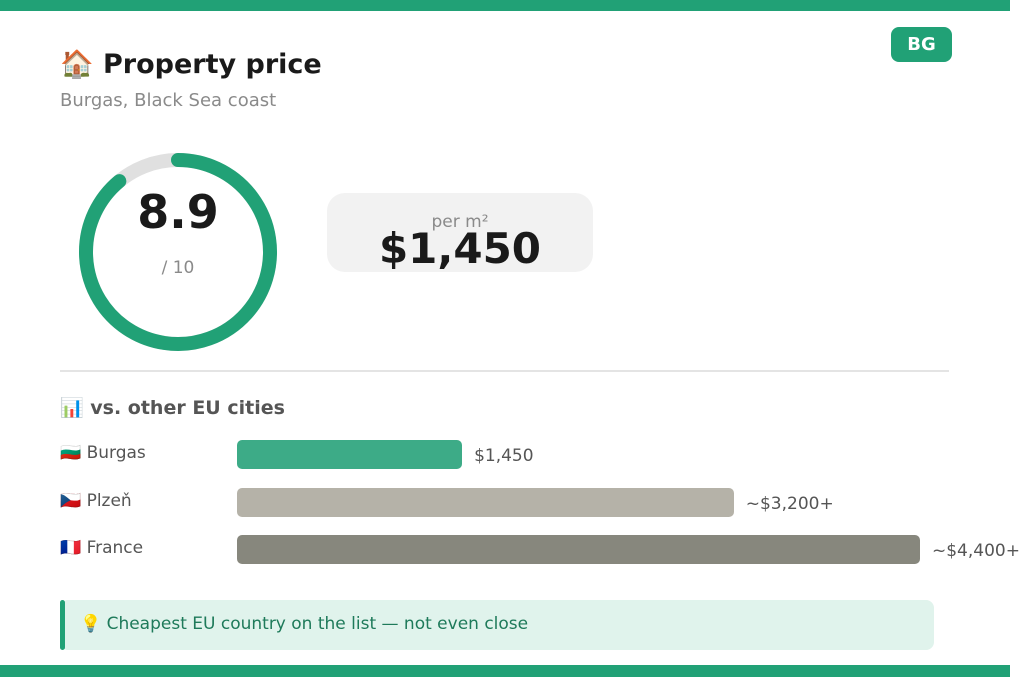  What do you see at coordinates (460, 222) in the screenshot?
I see `price-caption: per m²` at bounding box center [460, 222].